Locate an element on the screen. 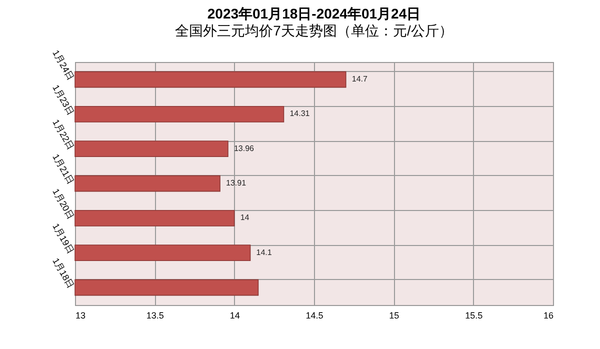  y-tick-label: 1月21日 is located at coordinates (63, 169).